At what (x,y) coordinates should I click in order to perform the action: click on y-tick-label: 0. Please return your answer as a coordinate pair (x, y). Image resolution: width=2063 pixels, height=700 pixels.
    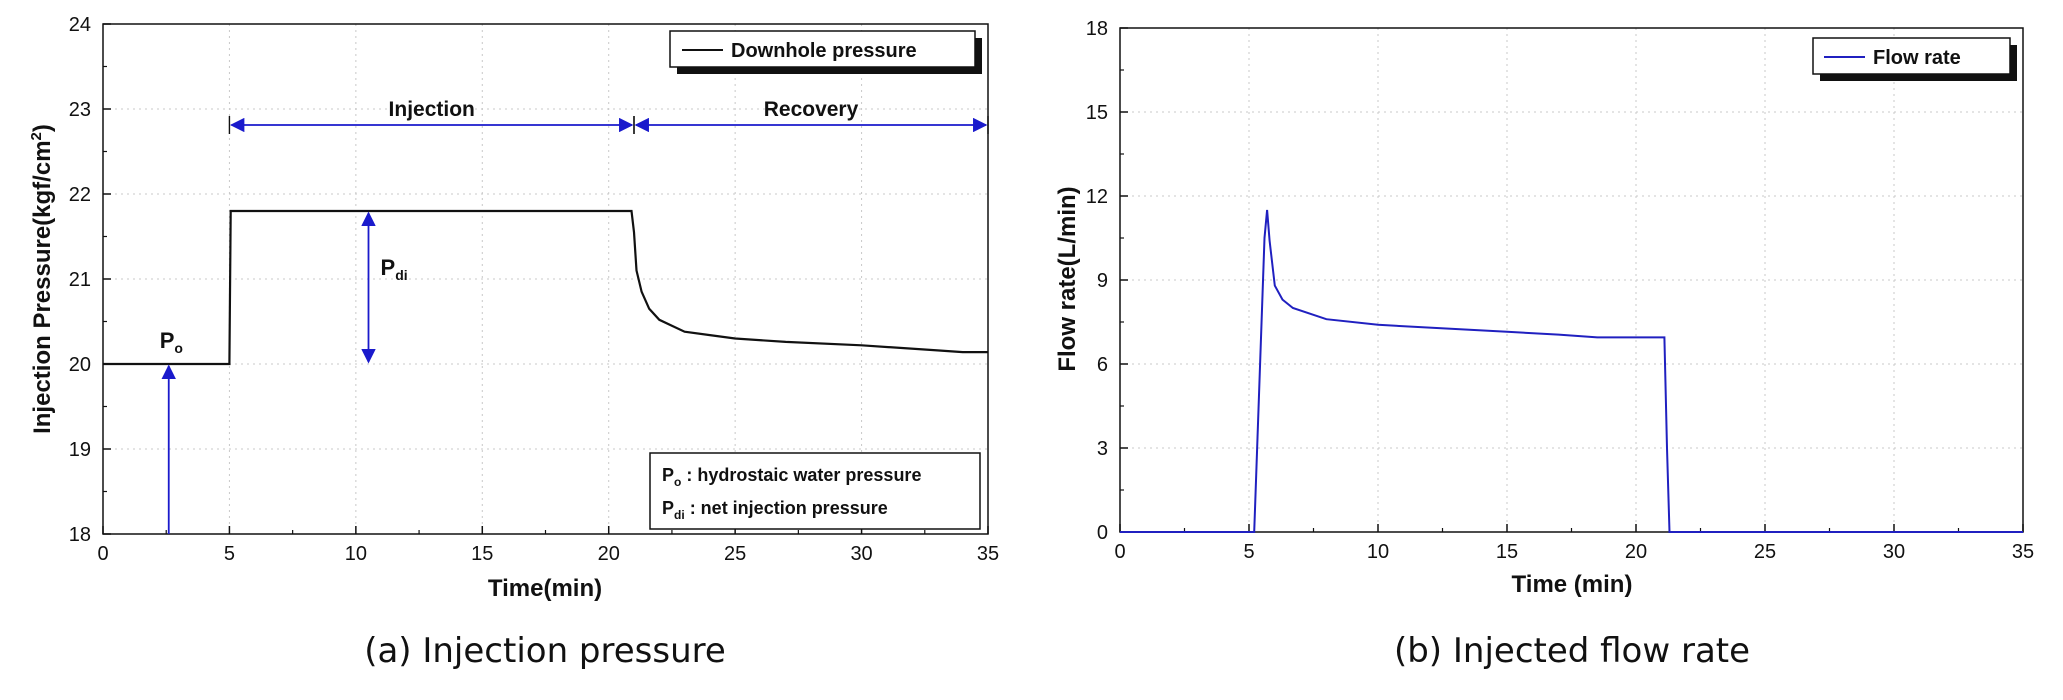
    Looking at the image, I should click on (1102, 533).